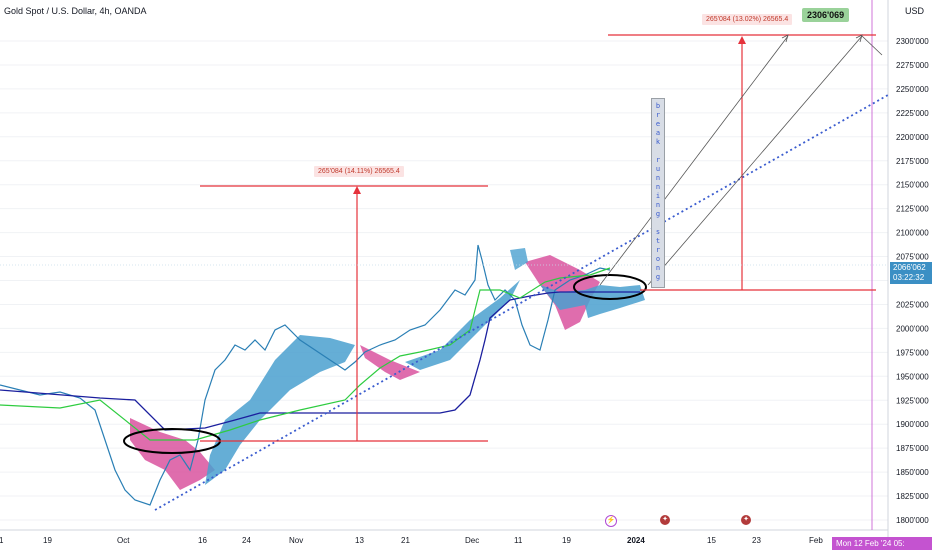 The image size is (932, 550). Describe the element at coordinates (611, 521) in the screenshot. I see `lightning-event-icon: ⚡` at that location.